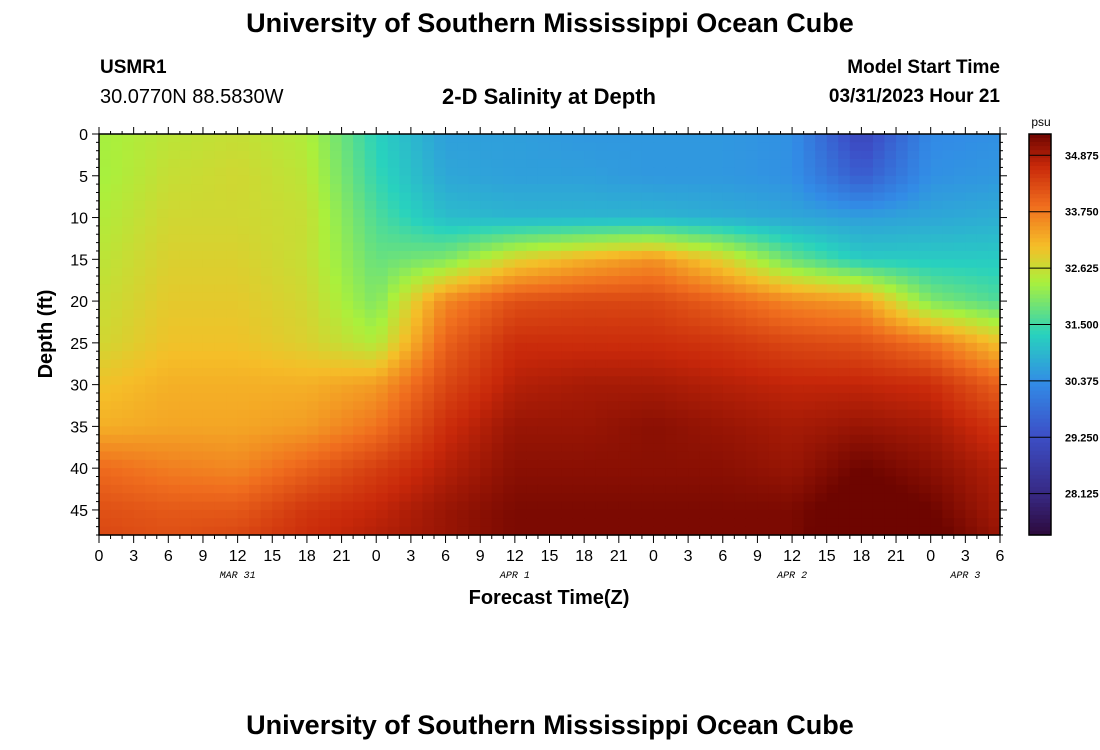 The image size is (1100, 750). Describe the element at coordinates (79, 260) in the screenshot. I see `y-tick-label: 15` at that location.